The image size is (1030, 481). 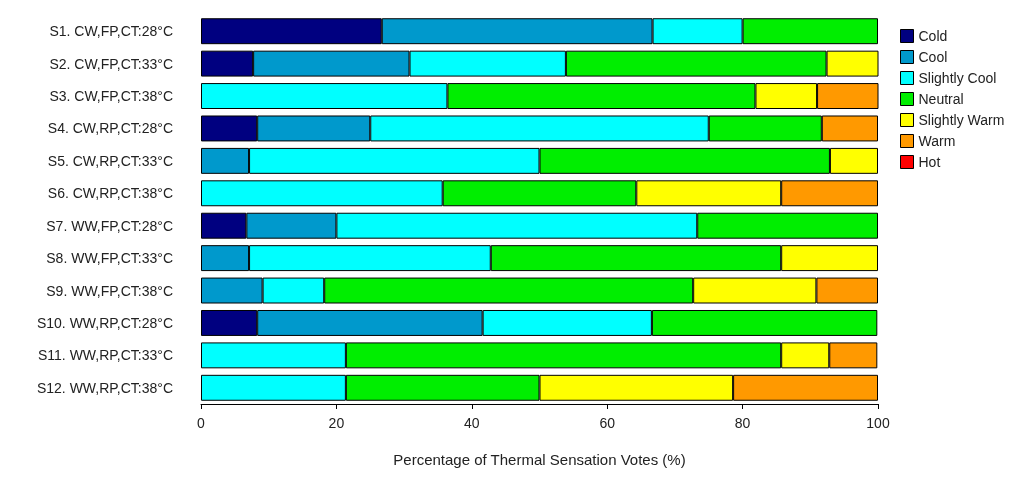 What do you see at coordinates (111, 96) in the screenshot?
I see `y-tick-label: S3. CW,FP,CT:38°C` at bounding box center [111, 96].